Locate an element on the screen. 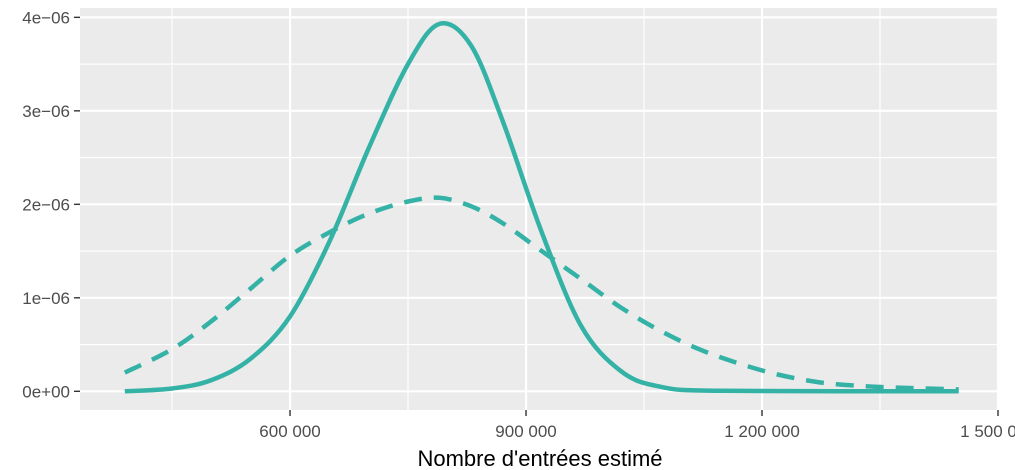 This screenshot has height=470, width=1015. y-tick-label: 0e+00 is located at coordinates (46, 391).